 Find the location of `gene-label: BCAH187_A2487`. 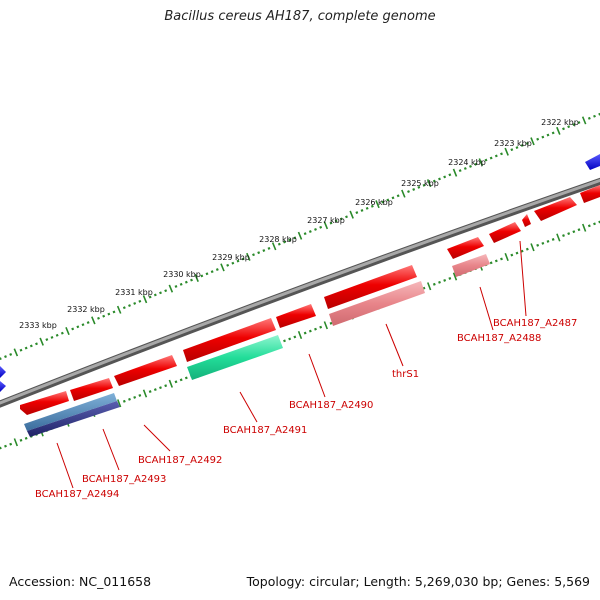

gene-label: BCAH187_A2487 is located at coordinates (535, 323).